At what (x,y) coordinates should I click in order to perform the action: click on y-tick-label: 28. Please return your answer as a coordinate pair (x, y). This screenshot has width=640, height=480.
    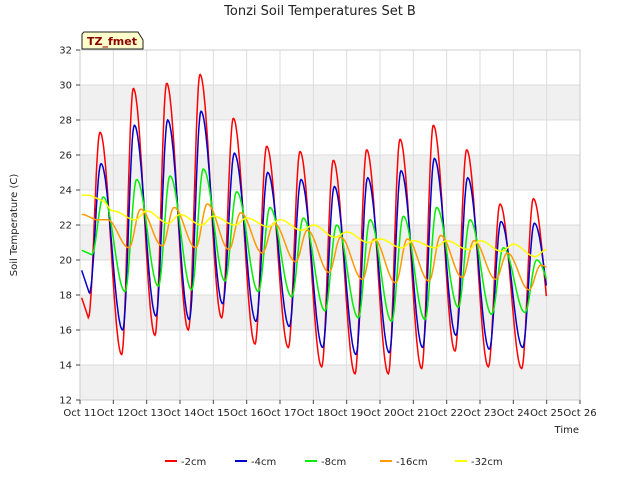
    Looking at the image, I should click on (65, 121).